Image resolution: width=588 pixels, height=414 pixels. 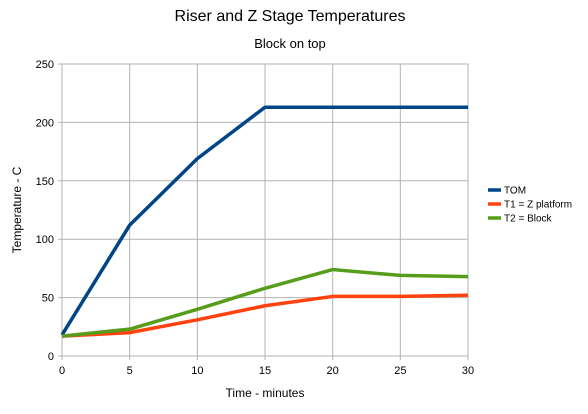 I want to click on y-tick-label: 150, so click(x=45, y=182).